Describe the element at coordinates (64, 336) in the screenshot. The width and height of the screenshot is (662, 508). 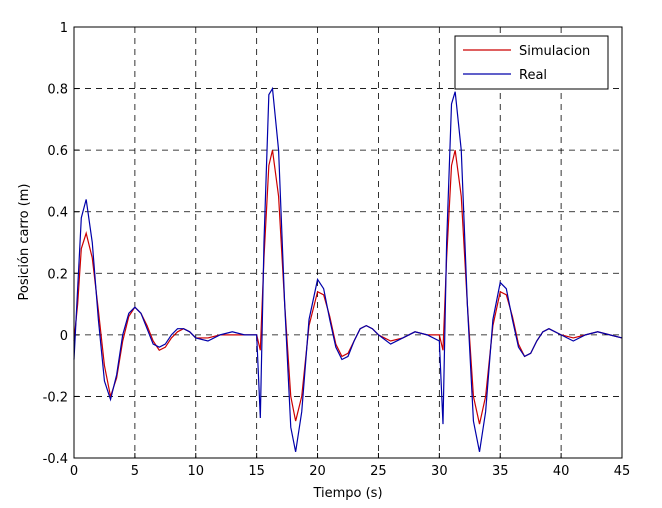
I see `y-tick-label: 0` at that location.